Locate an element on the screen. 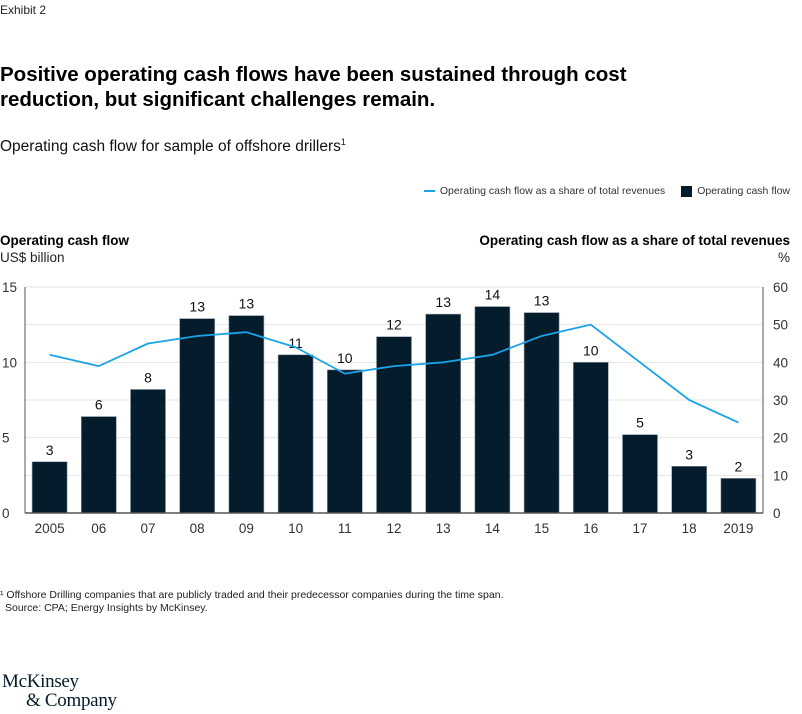 This screenshot has width=802, height=714. x-tick-label: 07 is located at coordinates (147, 528).